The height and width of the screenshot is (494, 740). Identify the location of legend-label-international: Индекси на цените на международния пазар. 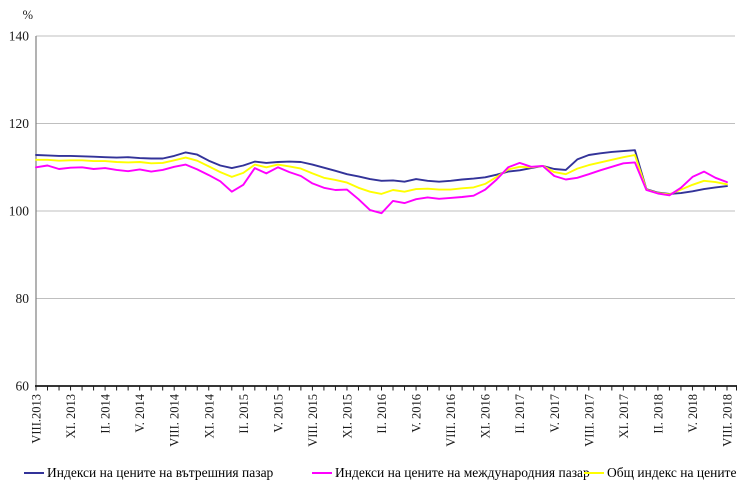
(462, 472).